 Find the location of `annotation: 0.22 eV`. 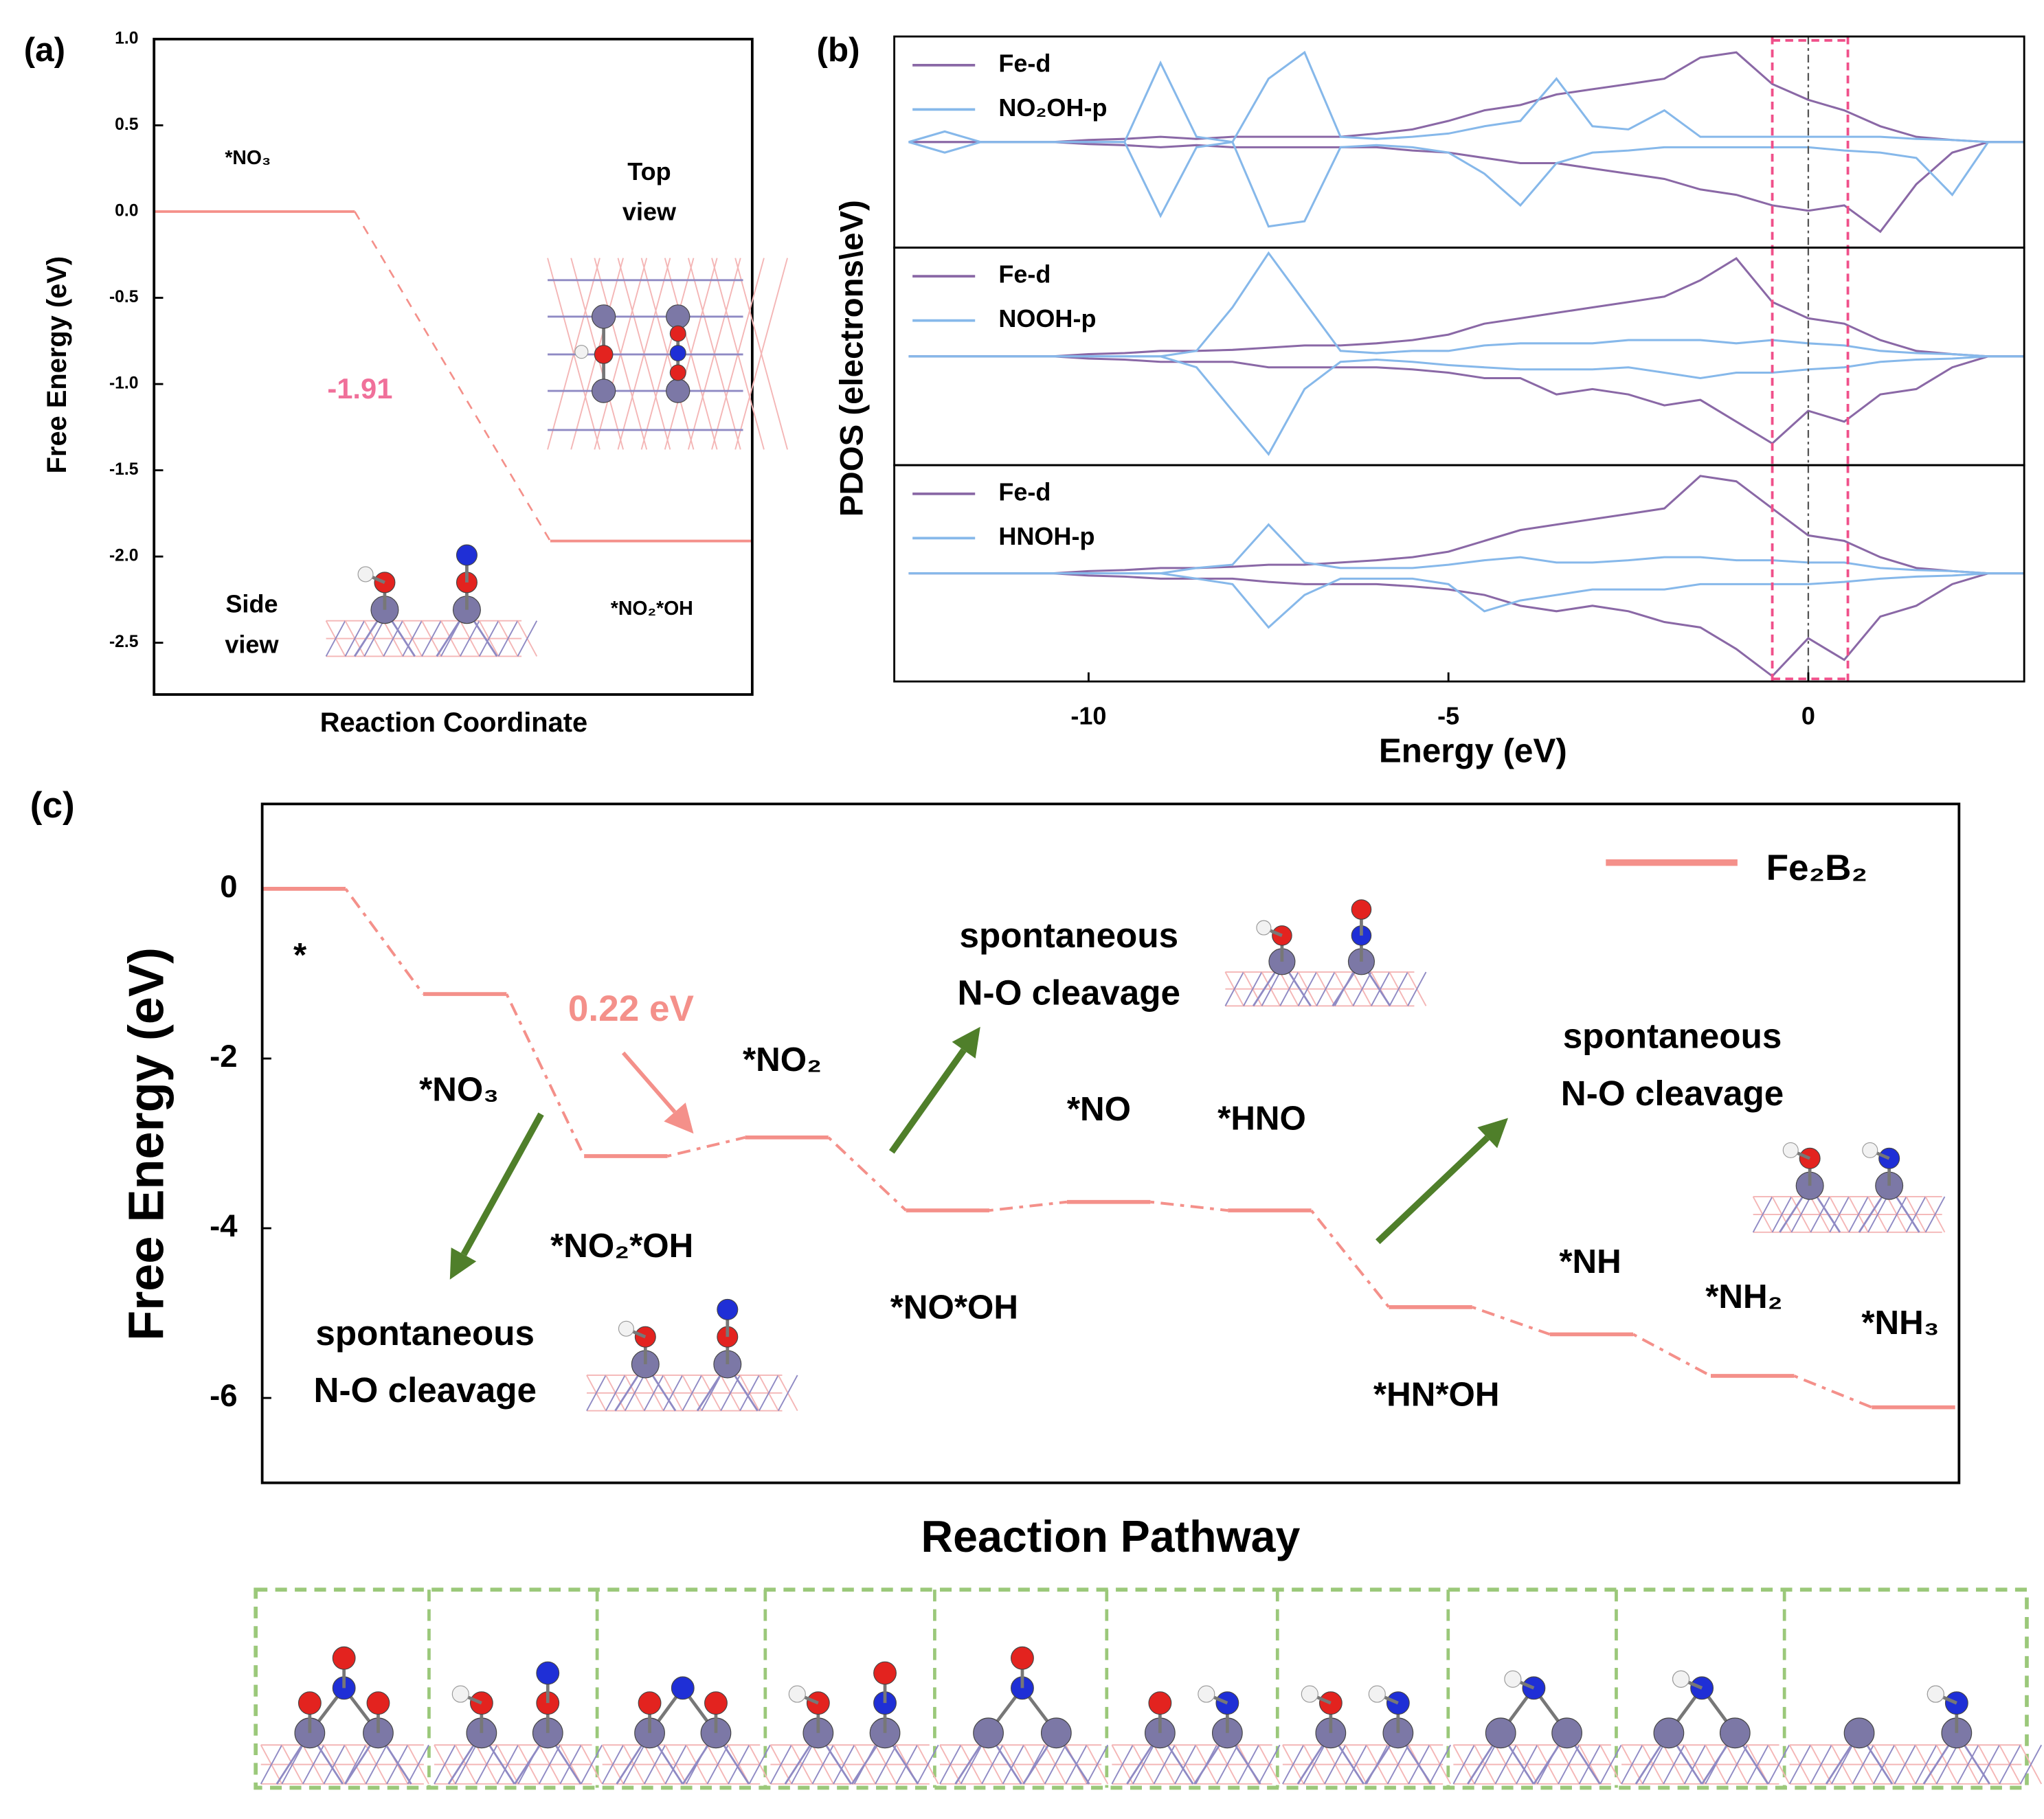

annotation: 0.22 eV is located at coordinates (631, 1008).